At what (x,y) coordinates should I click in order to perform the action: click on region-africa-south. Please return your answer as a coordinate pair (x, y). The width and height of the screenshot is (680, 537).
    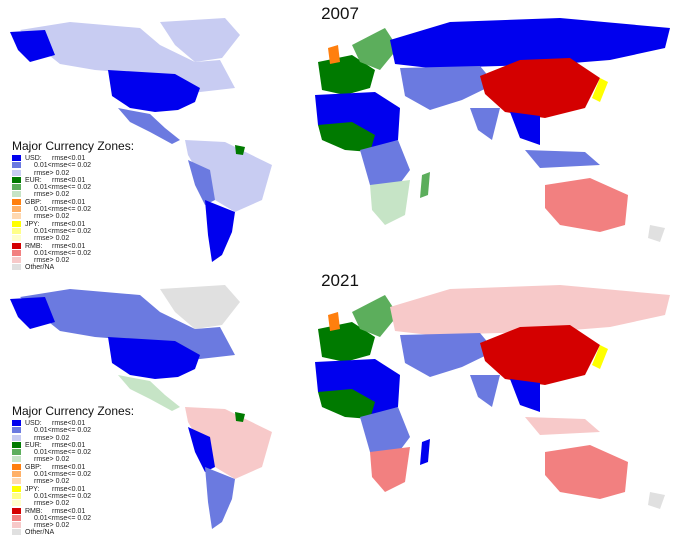
    Looking at the image, I should click on (390, 469).